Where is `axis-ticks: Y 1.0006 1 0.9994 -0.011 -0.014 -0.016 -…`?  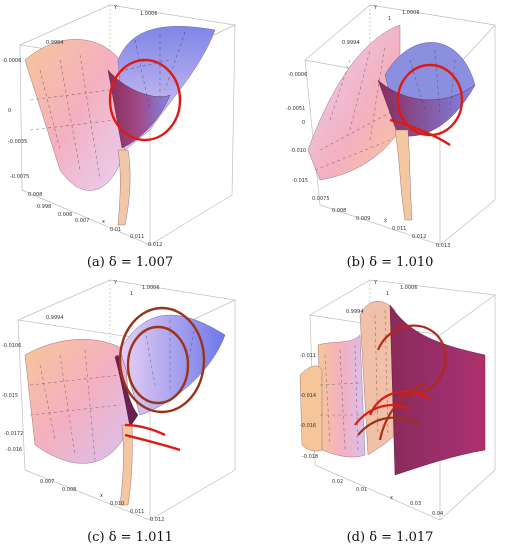
axis-ticks: Y 1.0006 1 0.9994 -0.011 -0.014 -0.016 -… is located at coordinates (371, 398).